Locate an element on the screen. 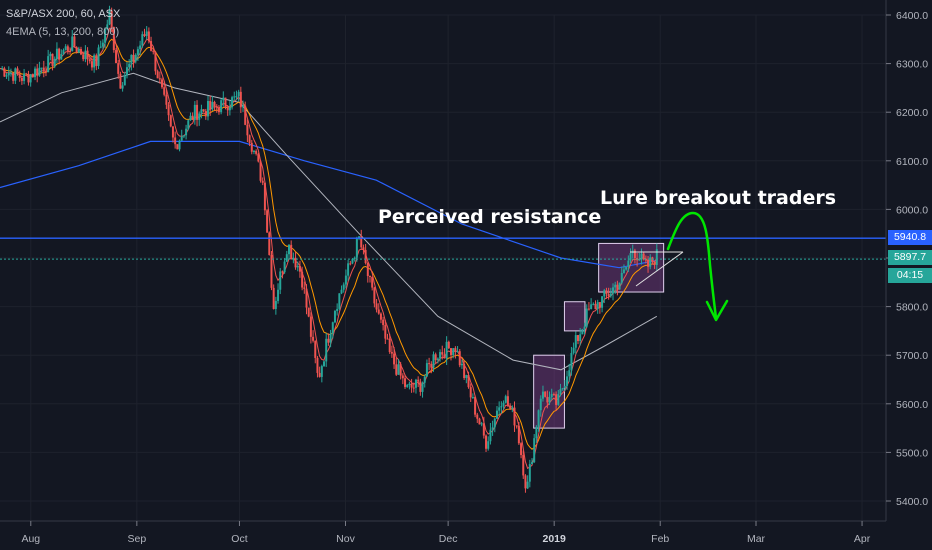  symbol-title: S&P/ASX 200, 60, ASX is located at coordinates (63, 14).